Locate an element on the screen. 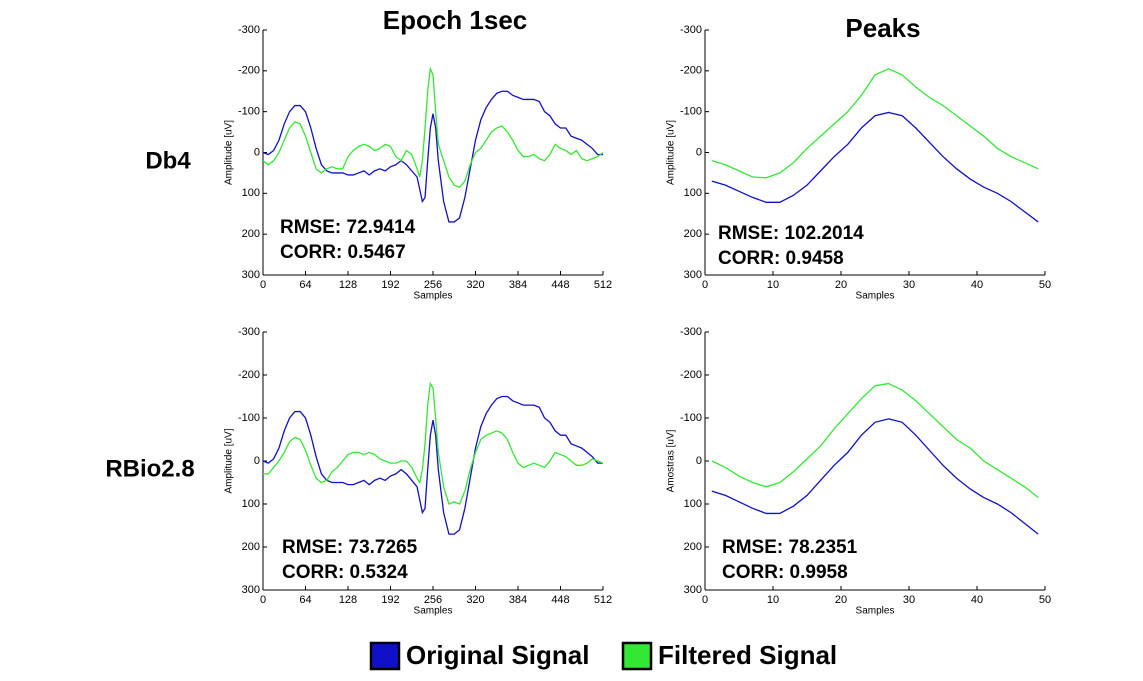  row-label: RBio2.8 is located at coordinates (149, 468).